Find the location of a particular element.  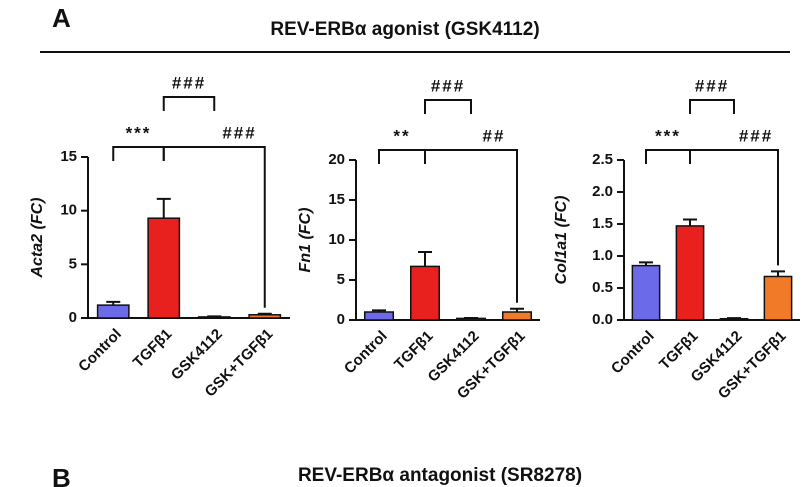

y-axis-label: Acta2 (FC) is located at coordinates (37, 237).